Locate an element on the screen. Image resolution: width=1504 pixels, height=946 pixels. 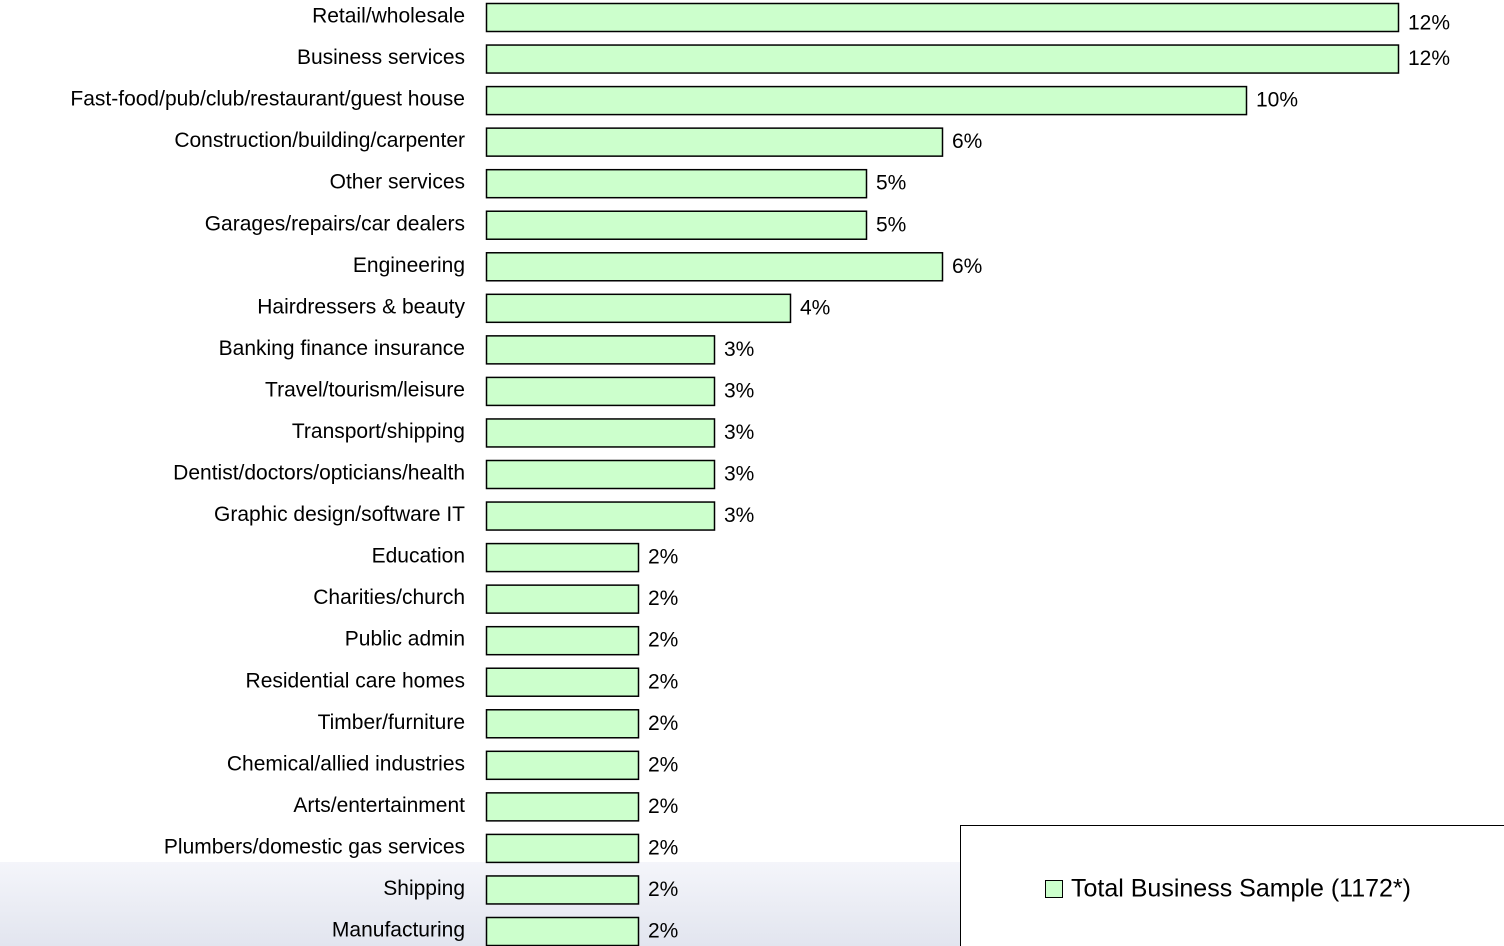
y-tick-label: Hairdressers & beauty is located at coordinates (361, 306).